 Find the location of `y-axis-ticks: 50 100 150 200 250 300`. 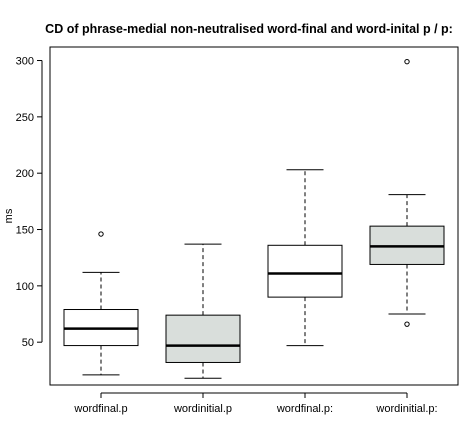

y-axis-ticks: 50 100 150 200 250 300 is located at coordinates (29, 202).